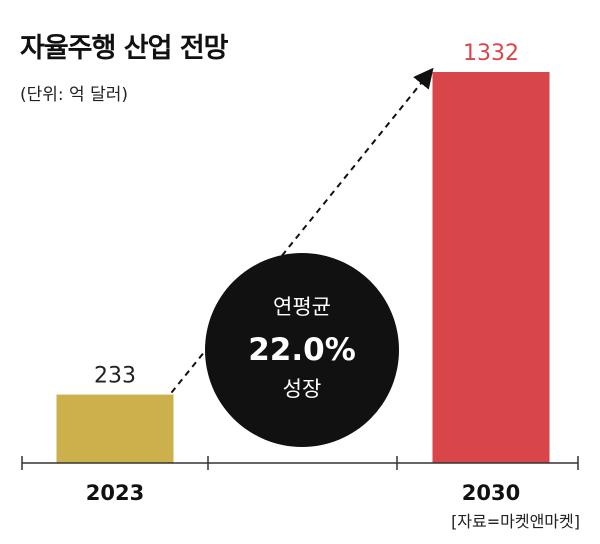  I want to click on category-label-2023: 2023, so click(115, 493).